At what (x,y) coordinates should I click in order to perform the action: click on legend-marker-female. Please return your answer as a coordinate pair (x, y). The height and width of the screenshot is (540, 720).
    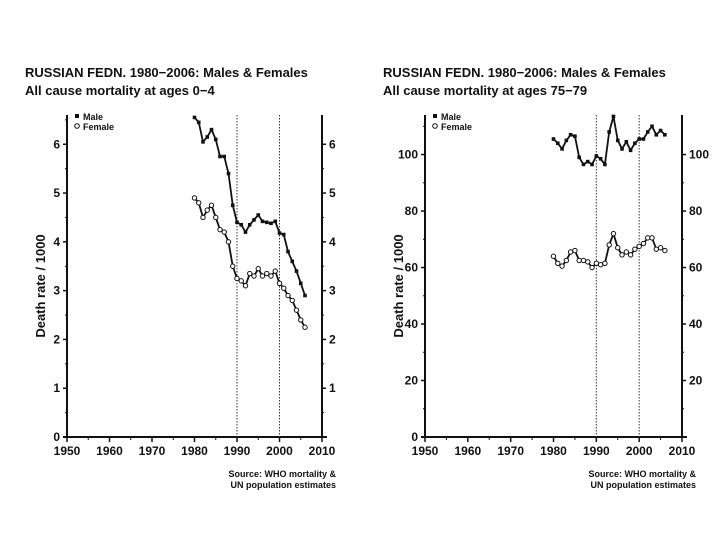
    Looking at the image, I should click on (77, 126).